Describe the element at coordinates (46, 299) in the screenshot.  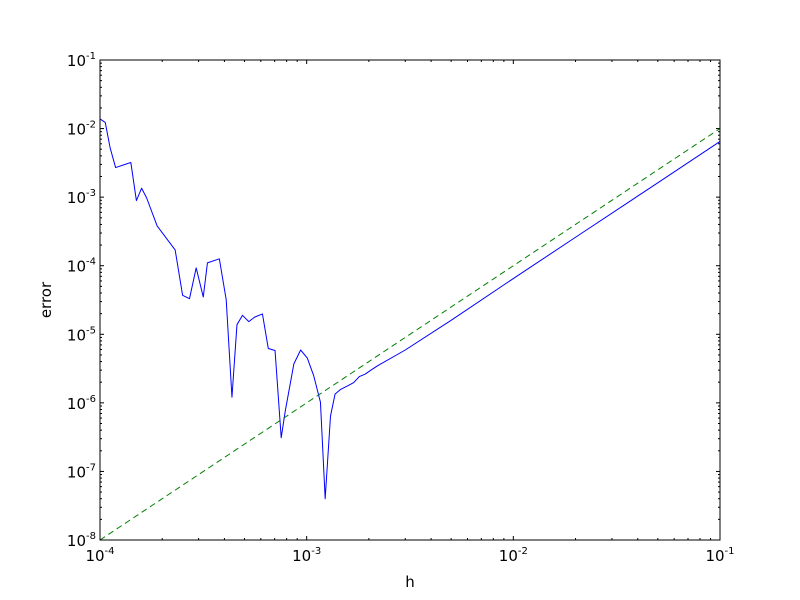
I see `y-axis-label: error` at that location.